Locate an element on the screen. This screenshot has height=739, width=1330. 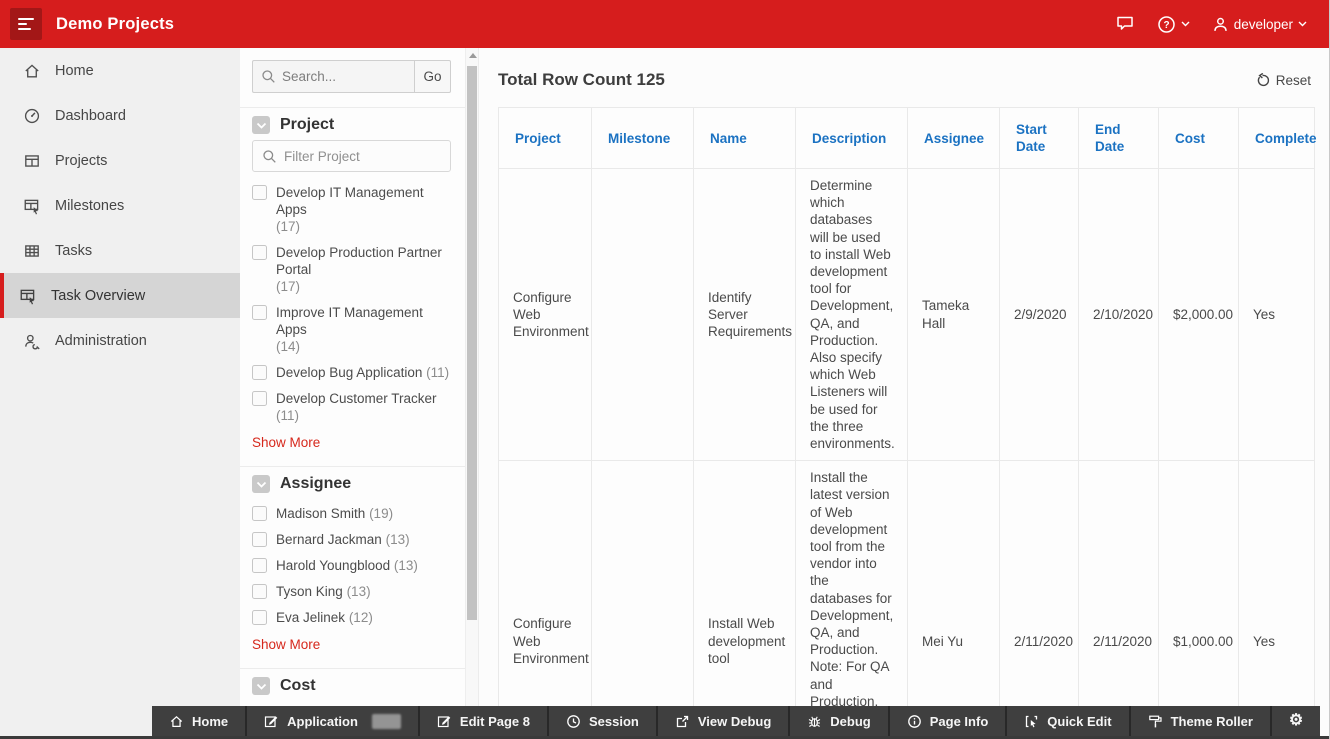
facet-search-row: Go is located at coordinates (351, 76).